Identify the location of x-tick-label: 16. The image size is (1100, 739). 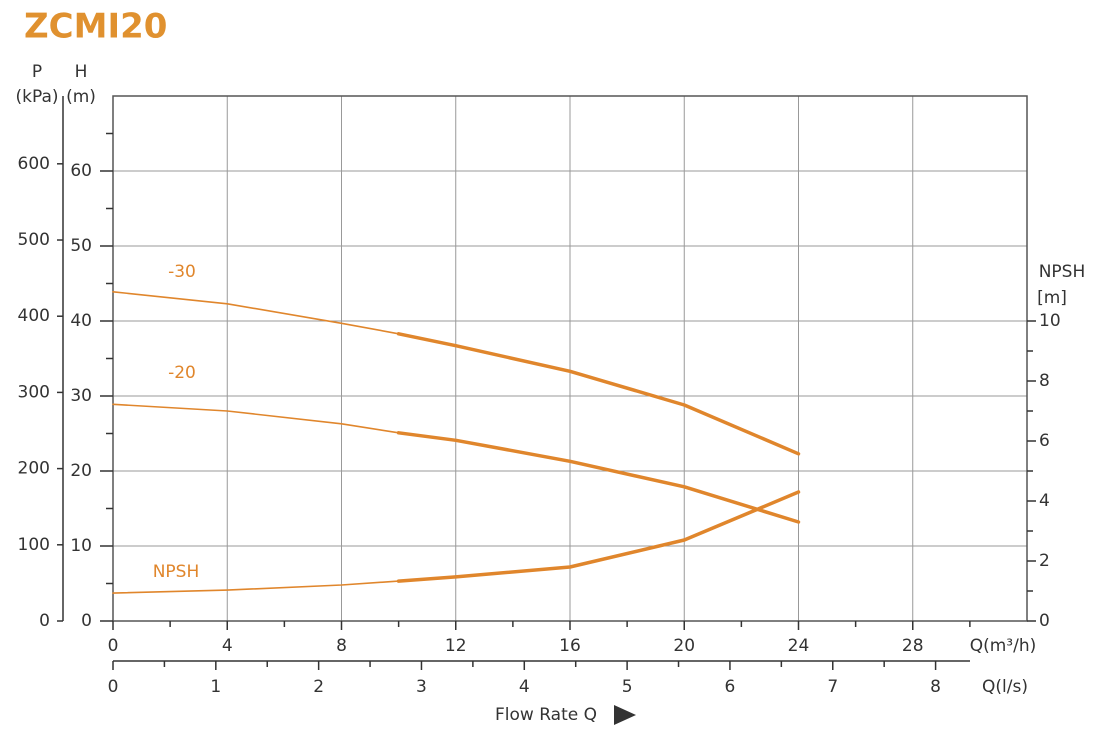
(570, 646).